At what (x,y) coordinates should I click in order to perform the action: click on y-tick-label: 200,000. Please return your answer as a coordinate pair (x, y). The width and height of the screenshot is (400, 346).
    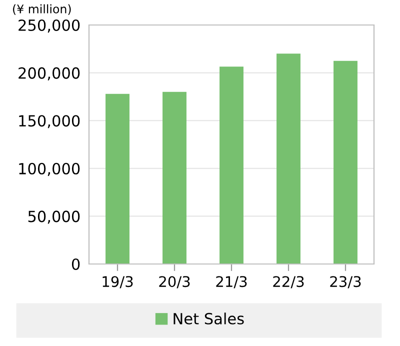
    Looking at the image, I should click on (49, 73).